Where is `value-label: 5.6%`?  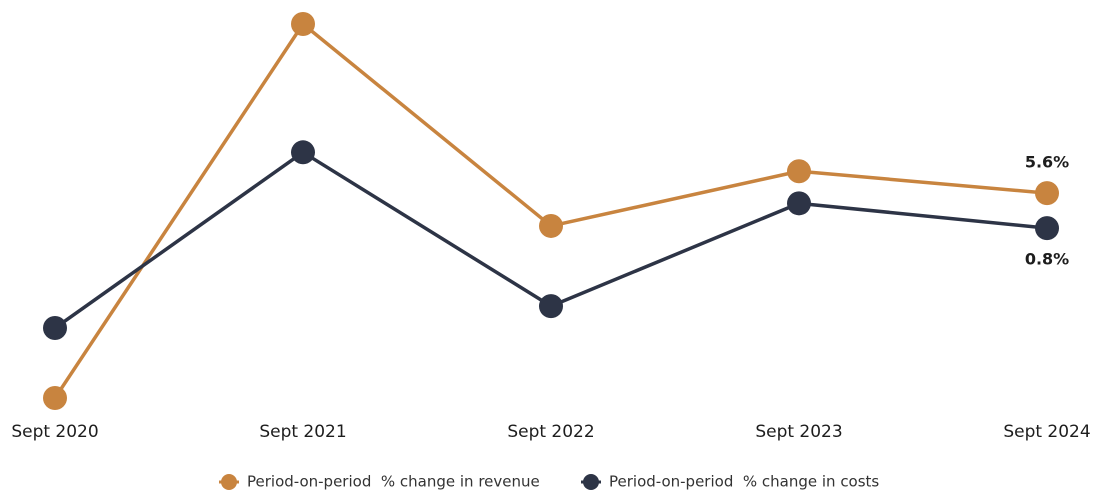
value-label: 5.6% is located at coordinates (1047, 162).